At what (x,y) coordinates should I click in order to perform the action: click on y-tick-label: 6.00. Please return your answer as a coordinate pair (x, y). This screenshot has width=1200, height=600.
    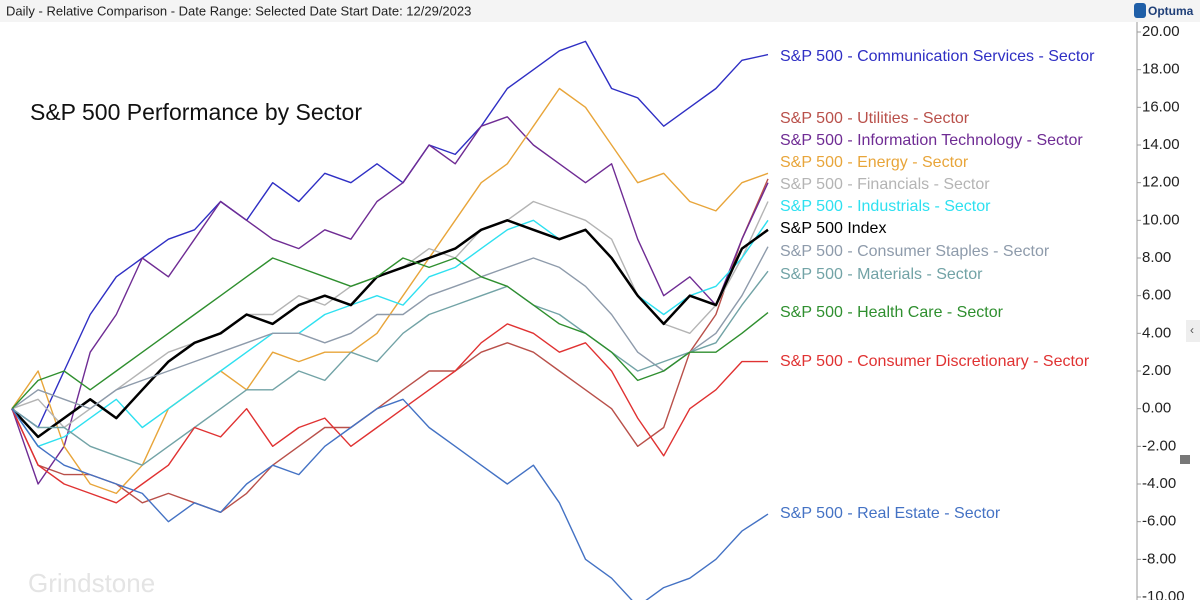
    Looking at the image, I should click on (1156, 295).